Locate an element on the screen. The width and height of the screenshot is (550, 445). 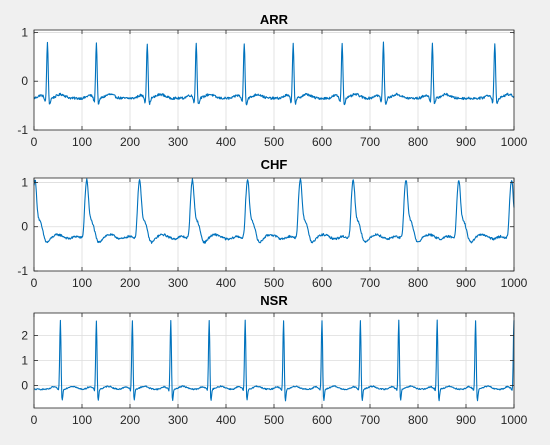
chart-title: ARR is located at coordinates (274, 19).